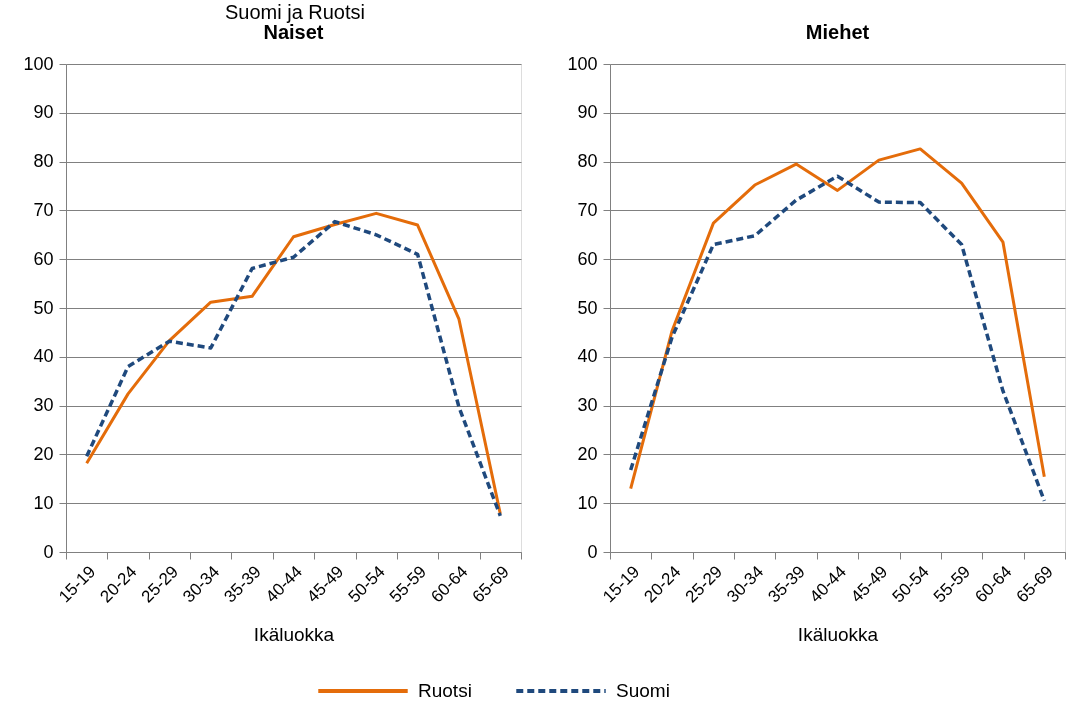 This screenshot has height=704, width=1069. I want to click on text: Suomi ja Ruotsi, so click(294, 11).